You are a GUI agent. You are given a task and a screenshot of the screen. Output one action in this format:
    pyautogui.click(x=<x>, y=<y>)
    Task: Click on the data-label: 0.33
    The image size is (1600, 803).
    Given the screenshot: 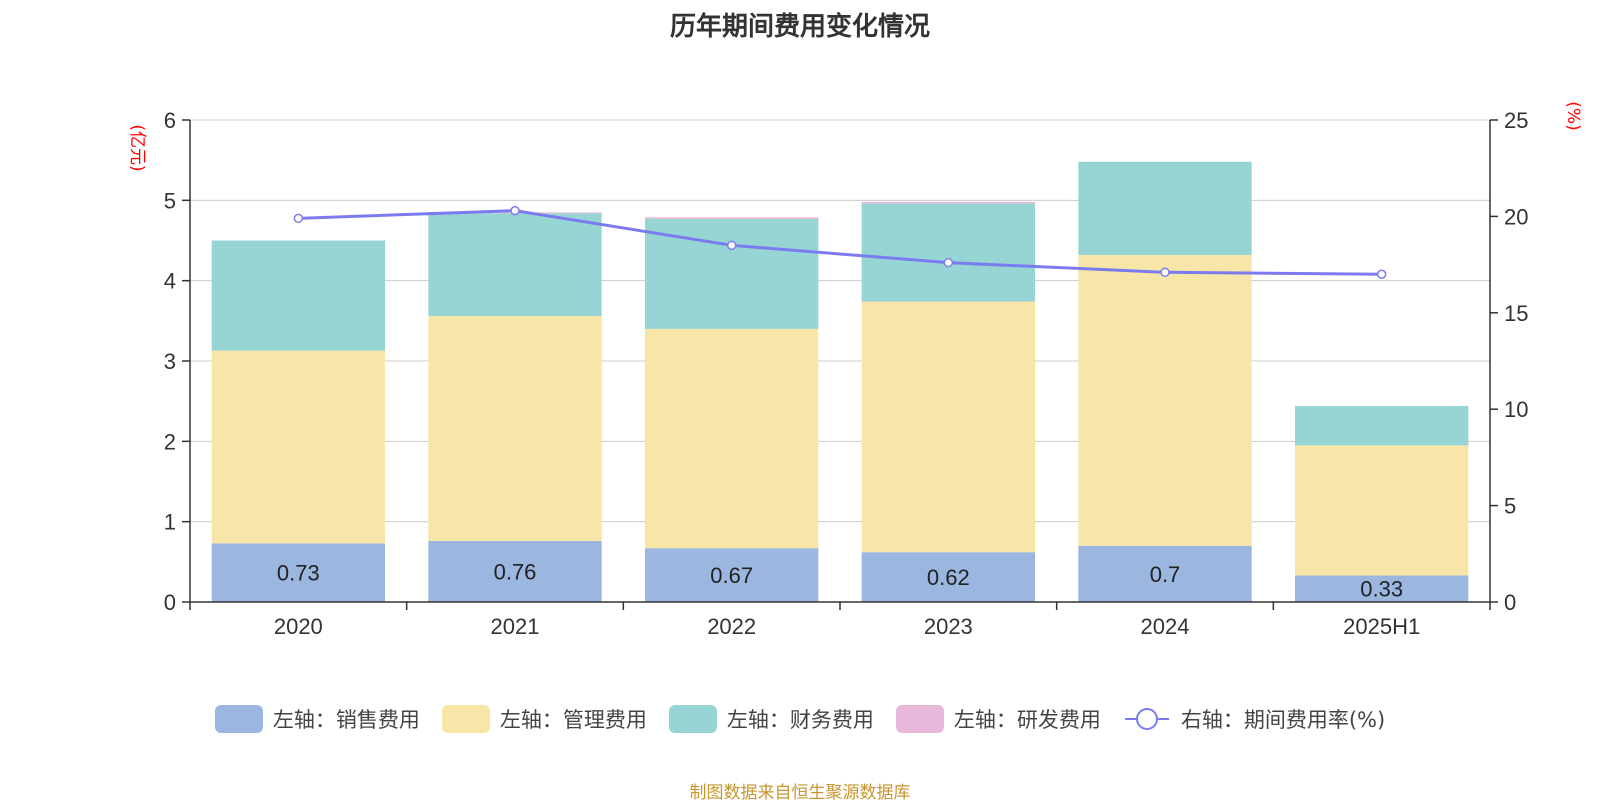 What is the action you would take?
    pyautogui.click(x=1381, y=589)
    